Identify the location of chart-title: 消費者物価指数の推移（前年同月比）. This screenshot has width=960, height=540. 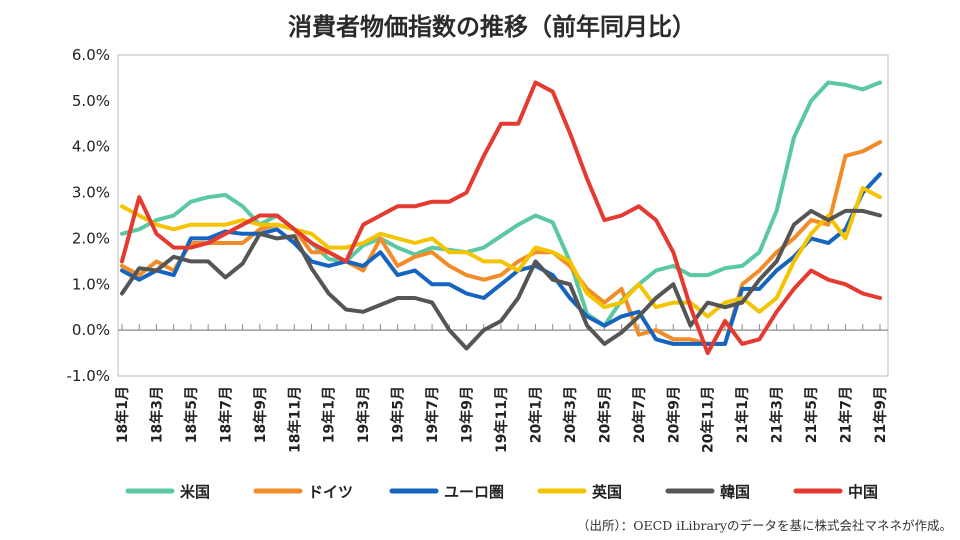
(492, 27).